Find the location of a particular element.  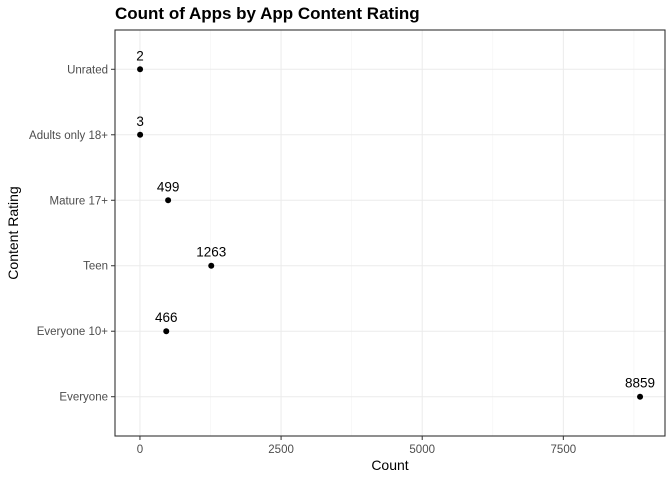

x-tick-label: 0 is located at coordinates (140, 450).